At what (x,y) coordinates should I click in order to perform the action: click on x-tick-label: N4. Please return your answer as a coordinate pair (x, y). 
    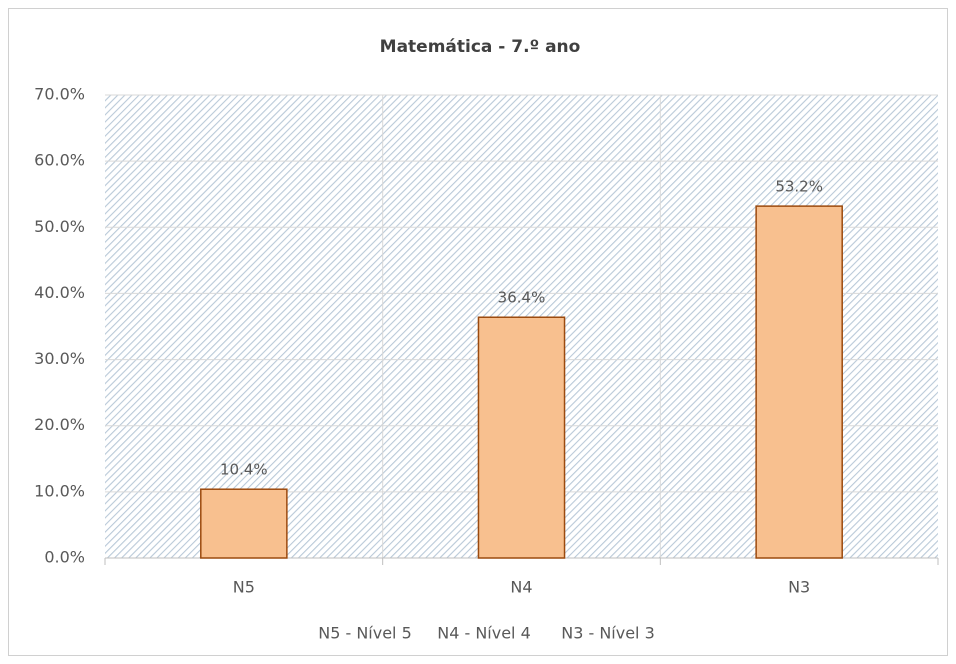
    Looking at the image, I should click on (521, 587).